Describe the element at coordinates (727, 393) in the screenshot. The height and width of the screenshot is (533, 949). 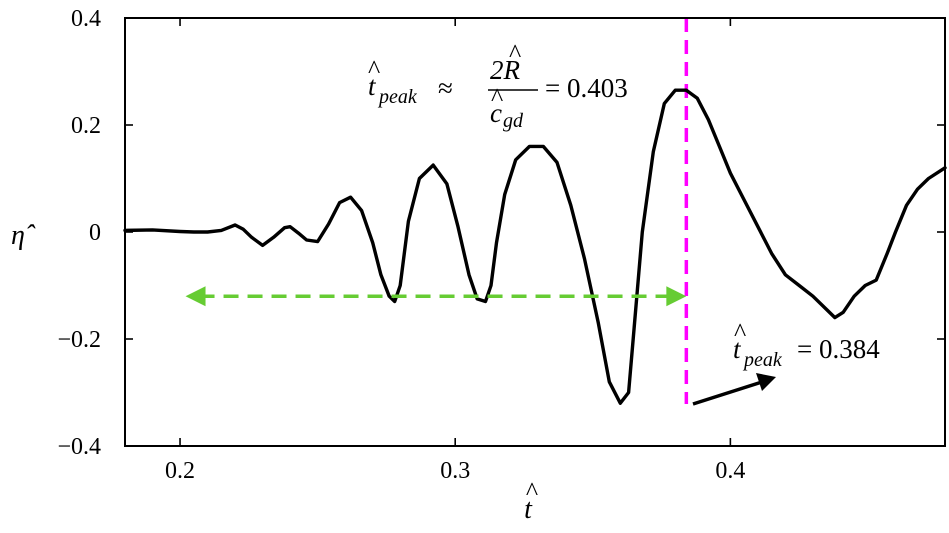
I see `tpeak-pointer-arrow-shaft` at that location.